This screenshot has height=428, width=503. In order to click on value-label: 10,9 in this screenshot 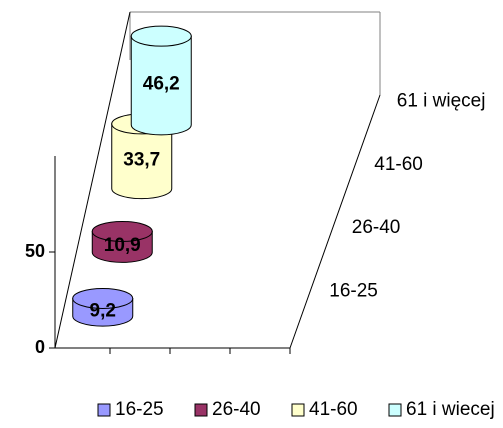, I will do `click(122, 245)`.